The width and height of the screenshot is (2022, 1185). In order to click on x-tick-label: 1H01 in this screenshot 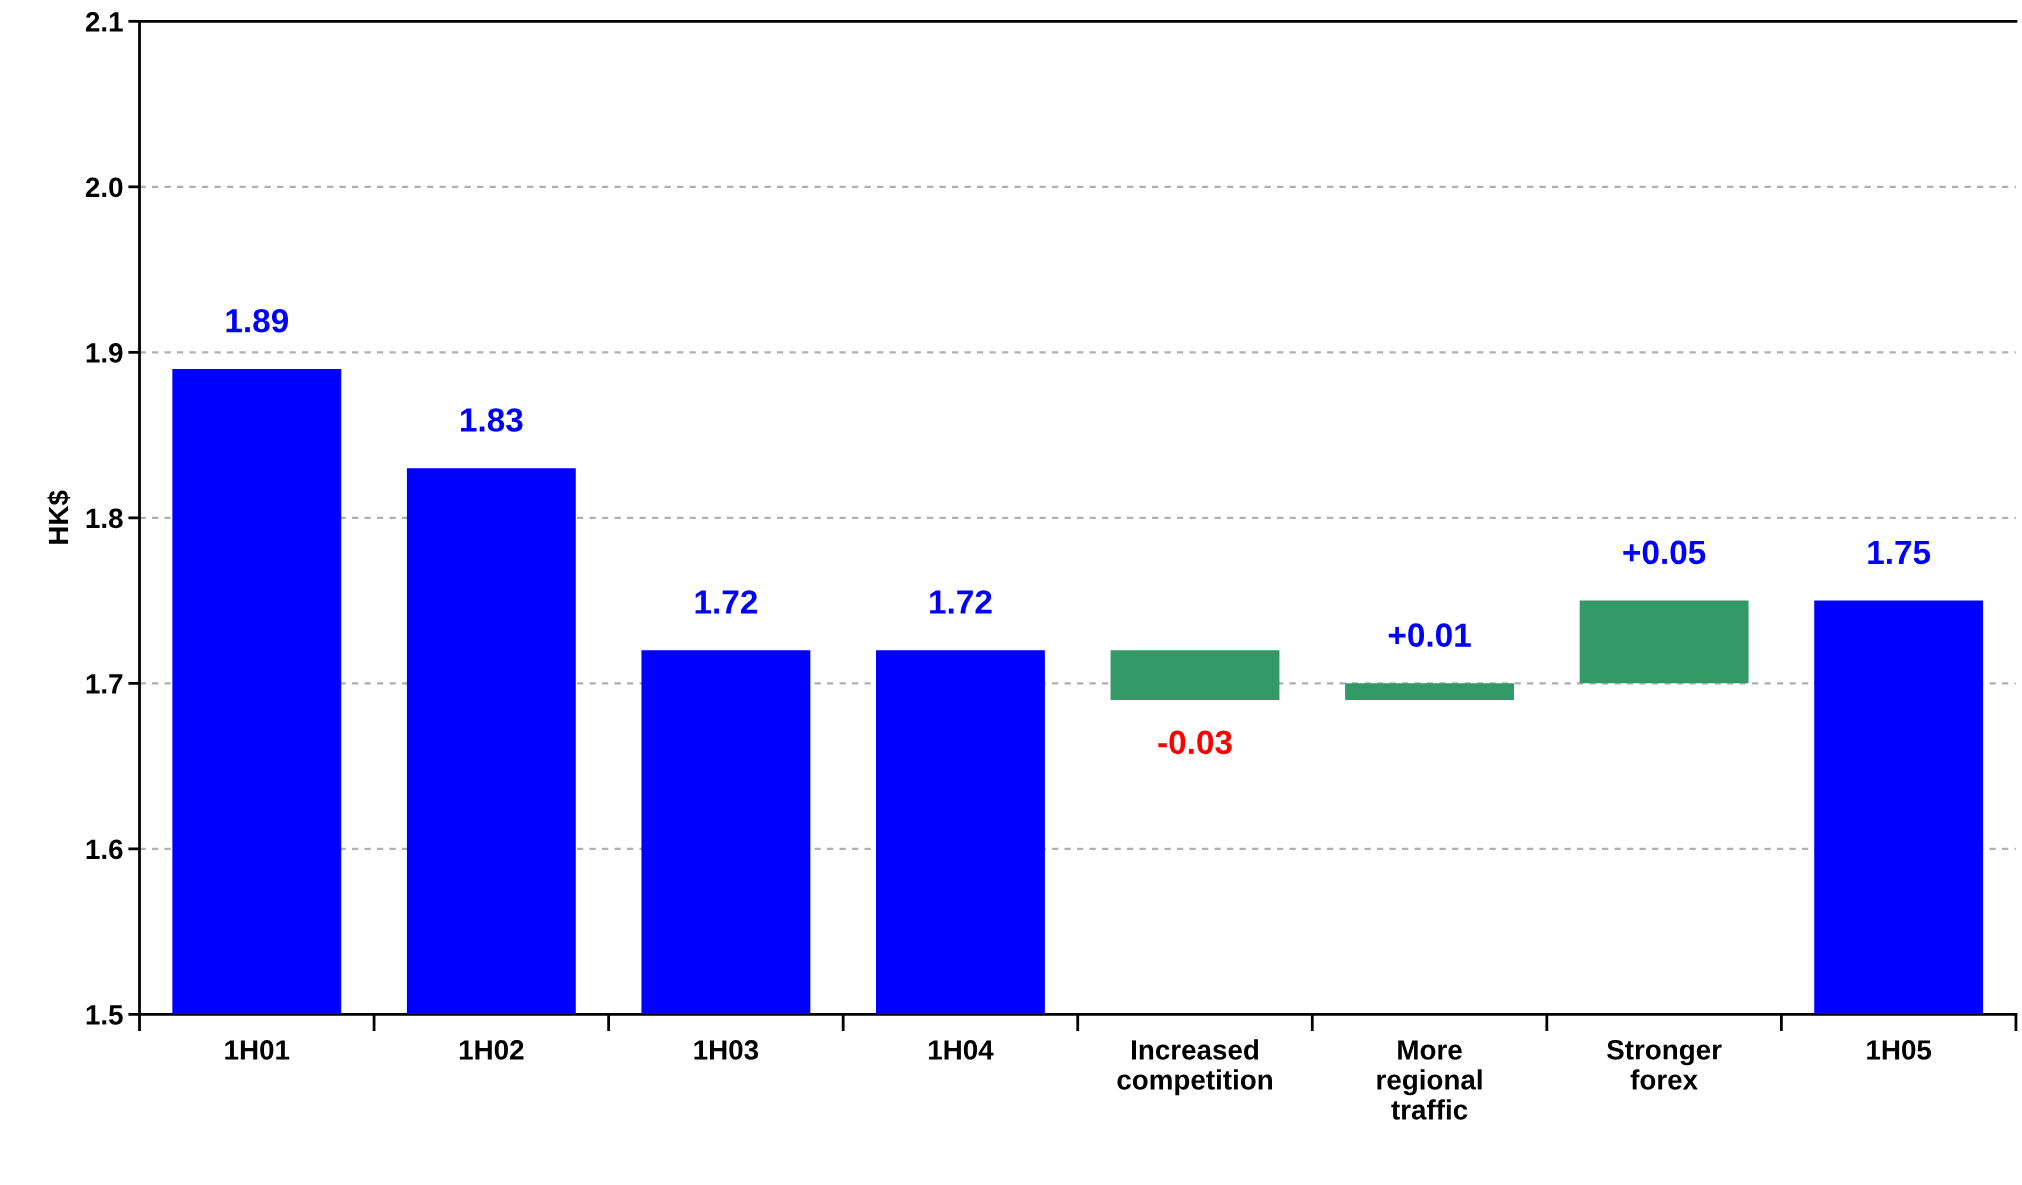, I will do `click(257, 1050)`.